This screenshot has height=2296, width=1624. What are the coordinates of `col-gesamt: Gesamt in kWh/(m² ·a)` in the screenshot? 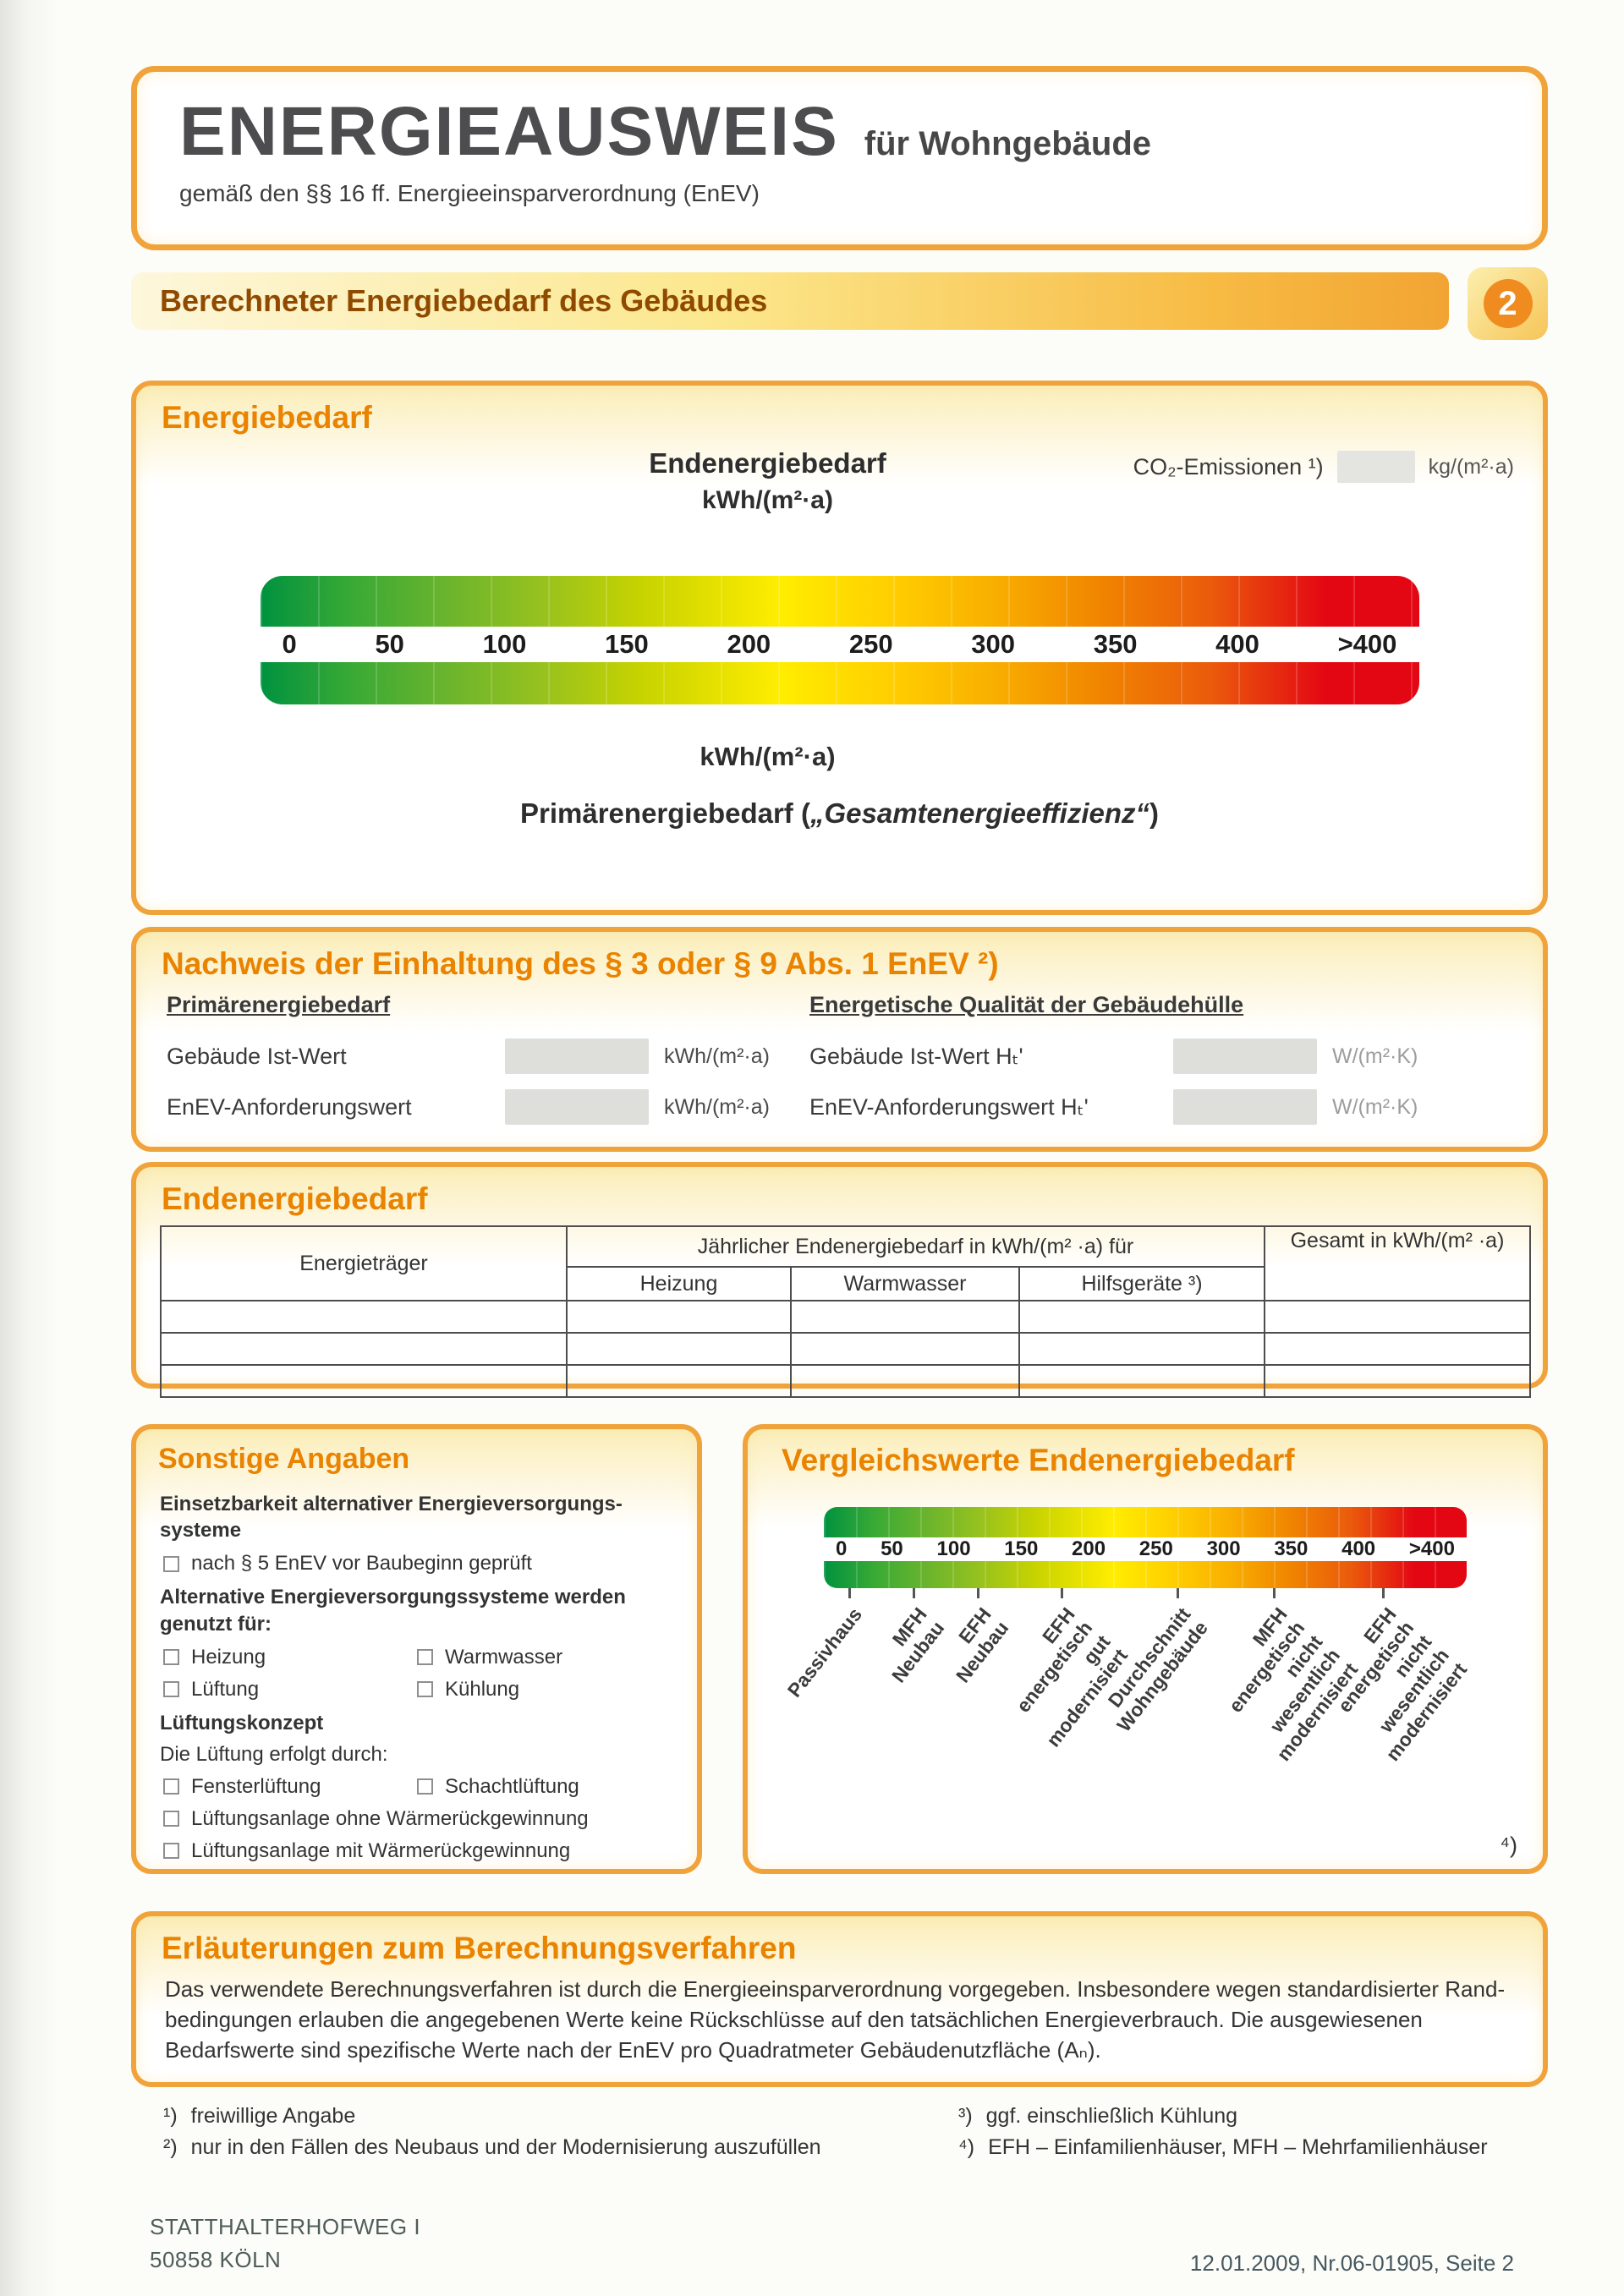 It's located at (1397, 1263).